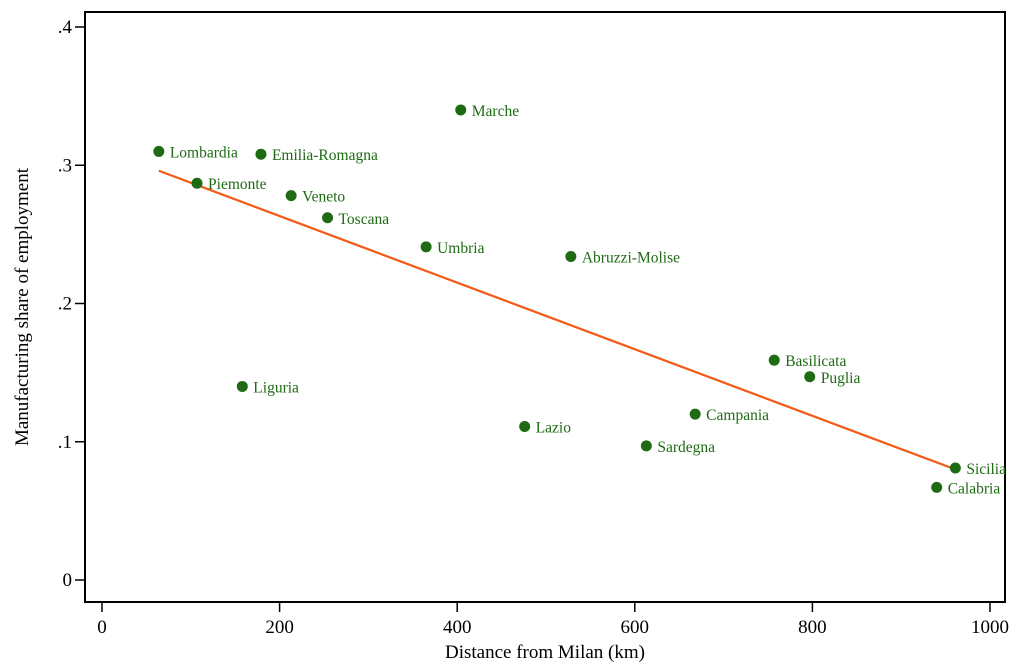 This screenshot has width=1018, height=664. Describe the element at coordinates (631, 257) in the screenshot. I see `point-label: Abruzzi-Molise` at that location.